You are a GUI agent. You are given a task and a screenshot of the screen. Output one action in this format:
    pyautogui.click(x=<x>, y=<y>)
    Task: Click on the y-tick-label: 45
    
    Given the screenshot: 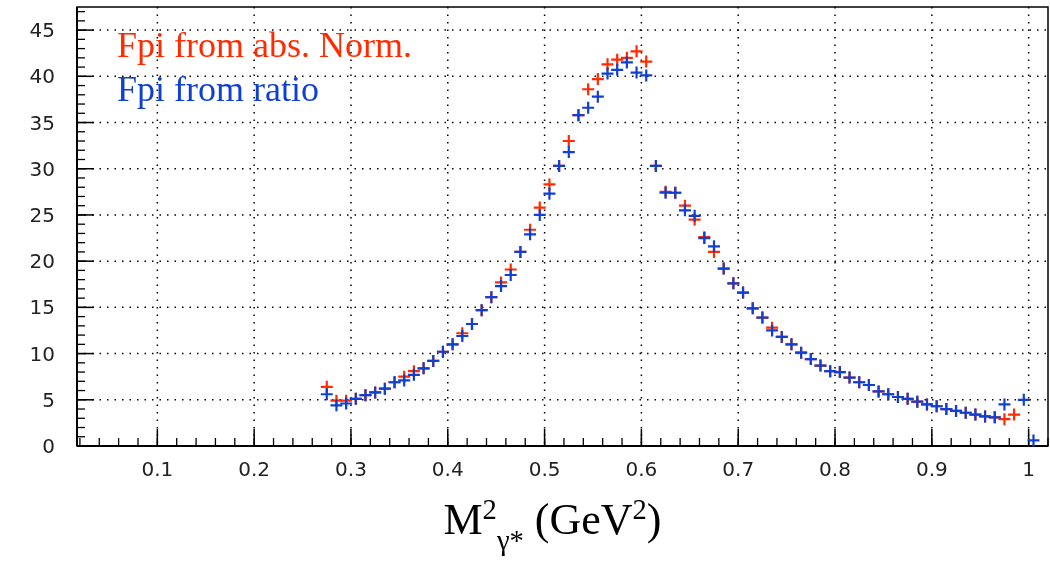 What is the action you would take?
    pyautogui.click(x=42, y=30)
    